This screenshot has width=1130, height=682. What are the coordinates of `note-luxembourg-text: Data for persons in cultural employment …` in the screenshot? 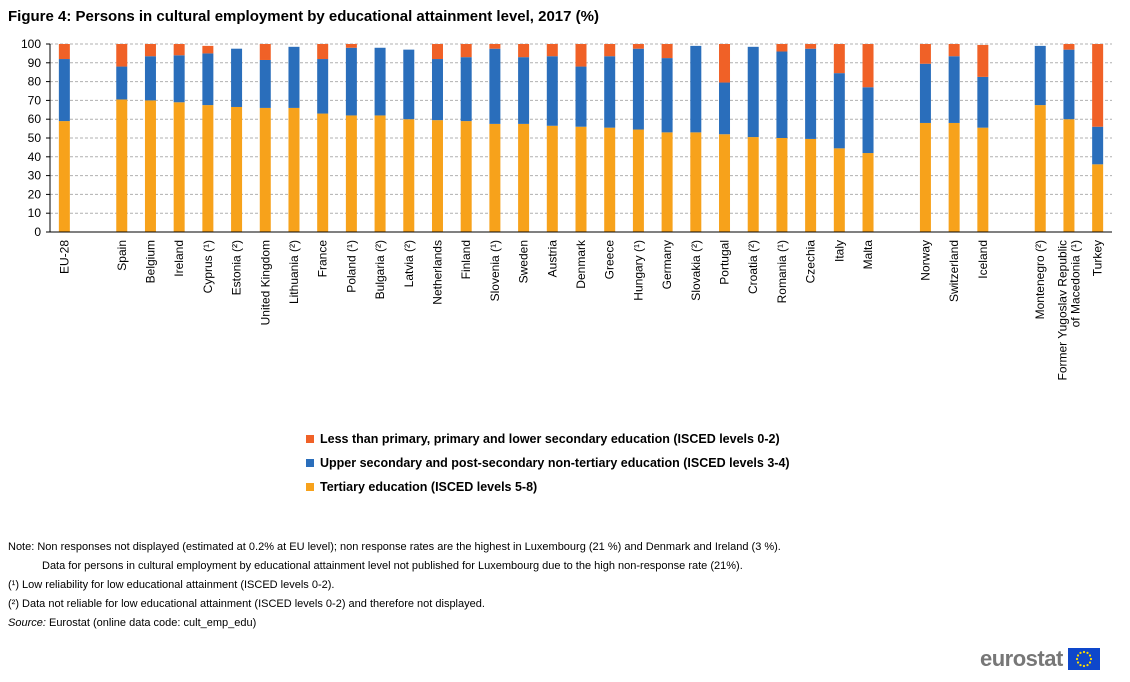 It's located at (392, 566).